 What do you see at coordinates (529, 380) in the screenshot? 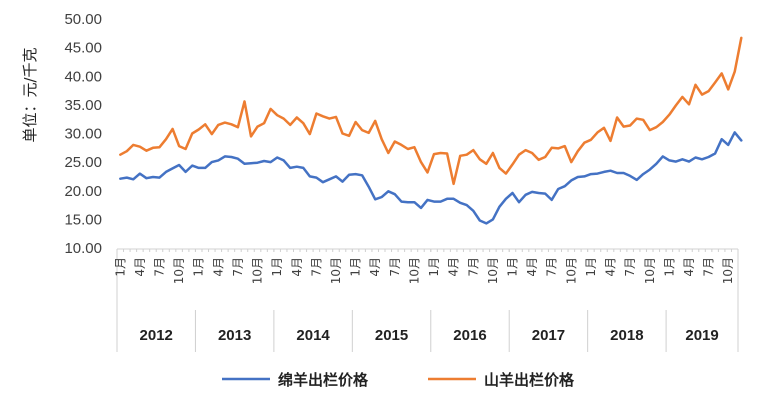
I see `legend-label: 山羊出栏价格` at bounding box center [529, 380].